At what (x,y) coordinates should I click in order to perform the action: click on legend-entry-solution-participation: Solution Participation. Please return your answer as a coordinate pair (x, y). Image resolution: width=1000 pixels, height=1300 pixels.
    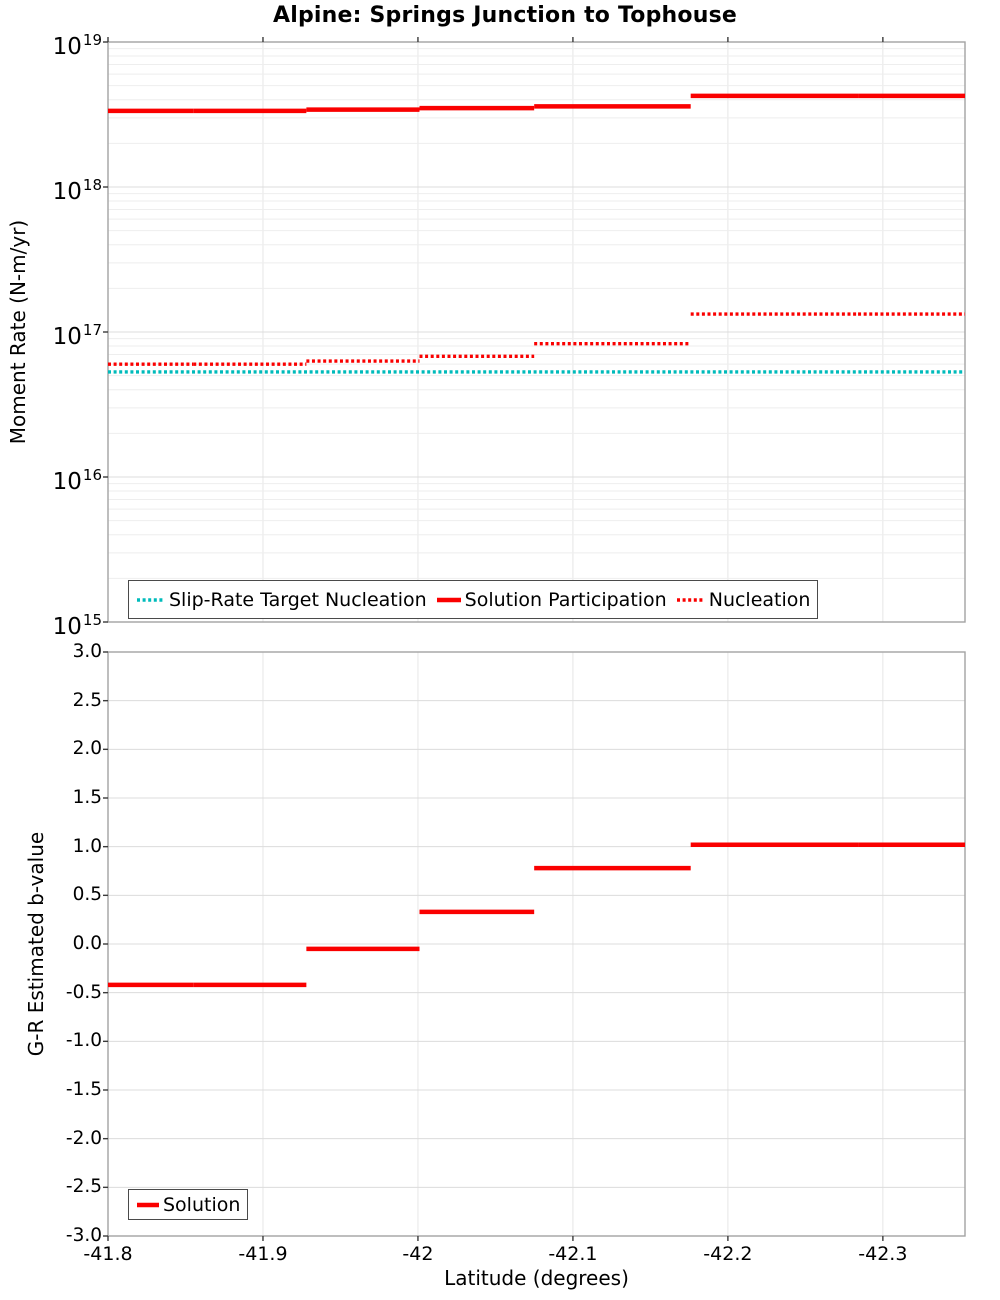
    Looking at the image, I should click on (551, 600).